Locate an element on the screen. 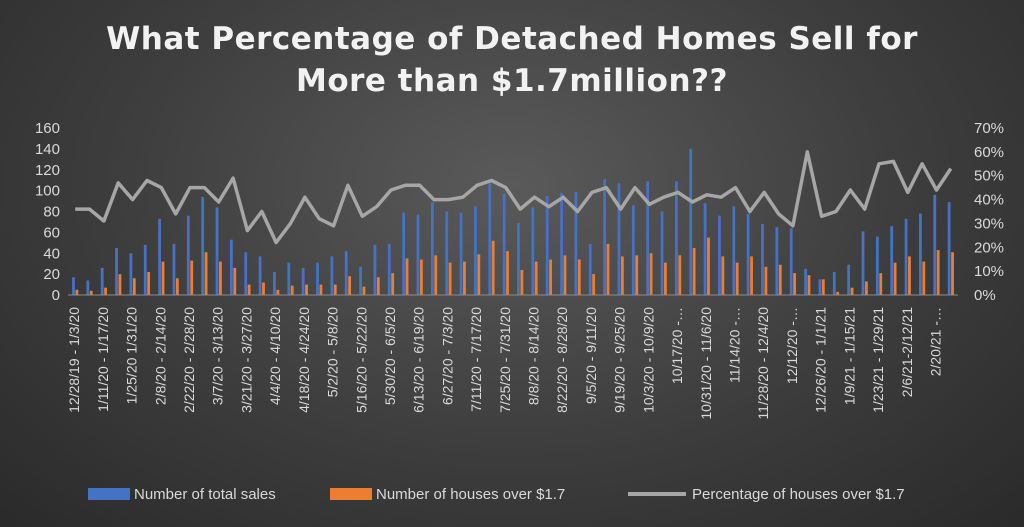  x-tick-label: 3/7/20 - 3/13/20 is located at coordinates (218, 356).